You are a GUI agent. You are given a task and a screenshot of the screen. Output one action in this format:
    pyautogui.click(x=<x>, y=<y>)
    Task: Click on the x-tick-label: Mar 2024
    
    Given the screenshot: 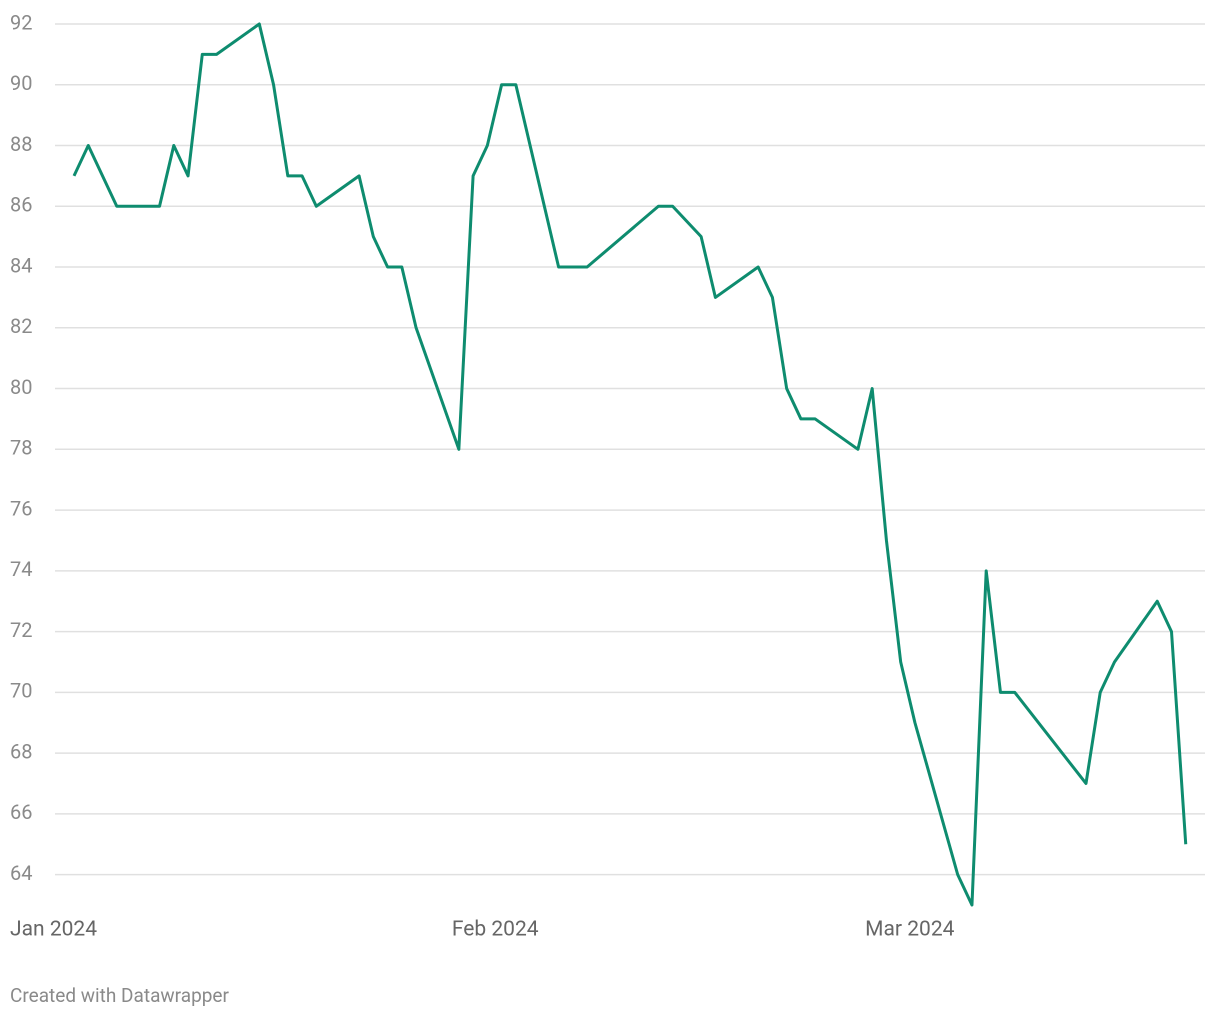 What is the action you would take?
    pyautogui.click(x=909, y=930)
    